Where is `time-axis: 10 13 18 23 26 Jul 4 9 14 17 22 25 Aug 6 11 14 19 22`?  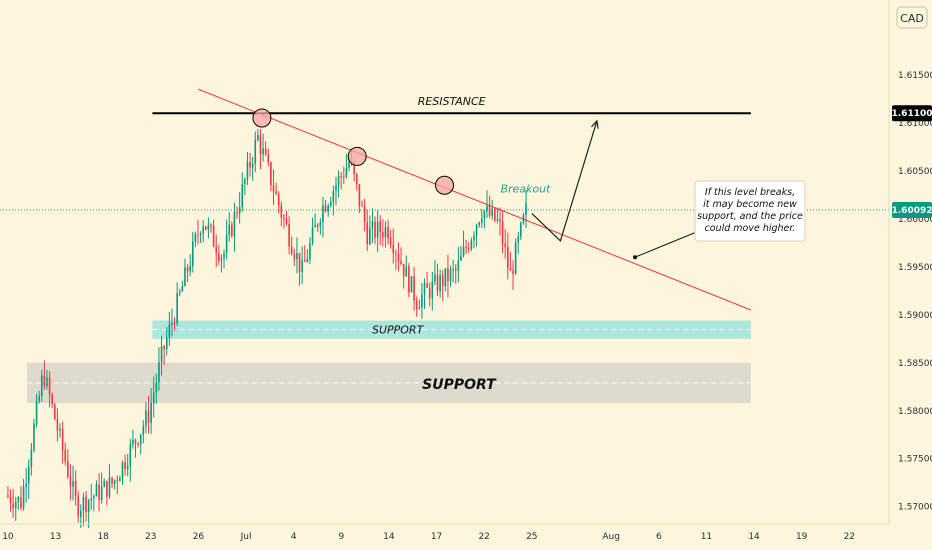 time-axis: 10 13 18 23 26 Jul 4 9 14 17 22 25 Aug 6 11 14 19 22 is located at coordinates (428, 537).